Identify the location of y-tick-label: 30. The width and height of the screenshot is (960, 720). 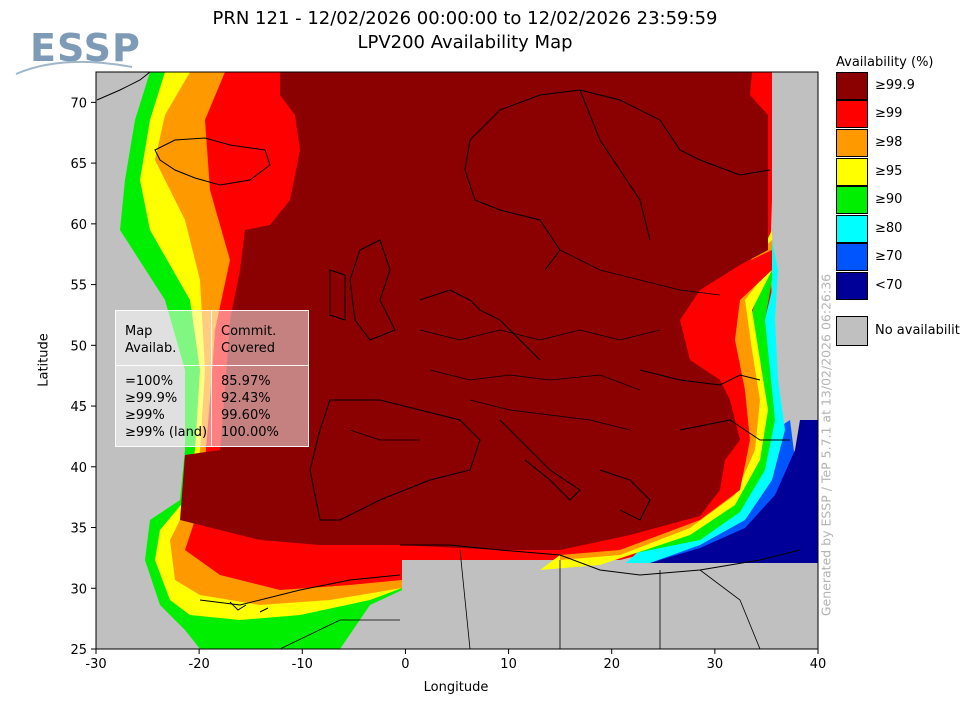
(78, 589).